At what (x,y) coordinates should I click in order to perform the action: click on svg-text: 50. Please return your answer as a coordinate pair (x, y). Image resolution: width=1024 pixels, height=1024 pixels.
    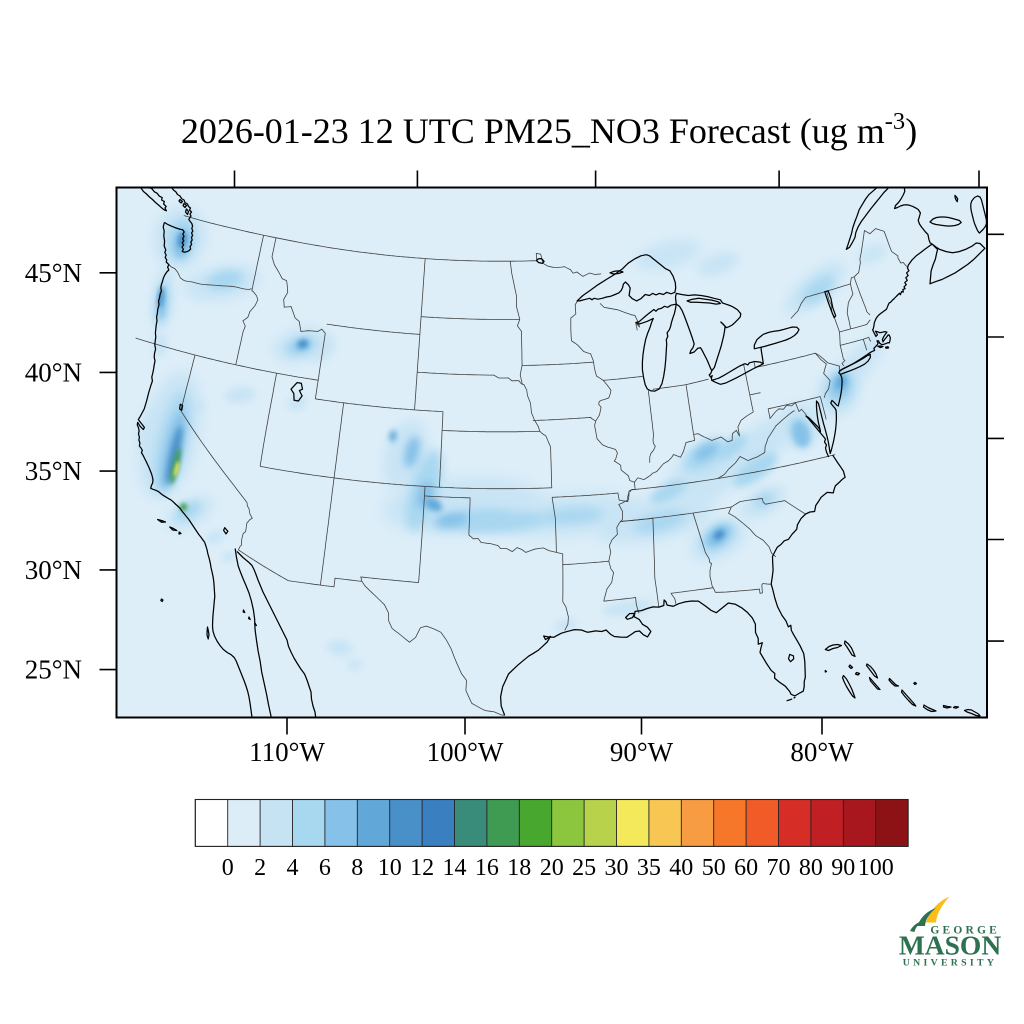
    Looking at the image, I should click on (714, 868).